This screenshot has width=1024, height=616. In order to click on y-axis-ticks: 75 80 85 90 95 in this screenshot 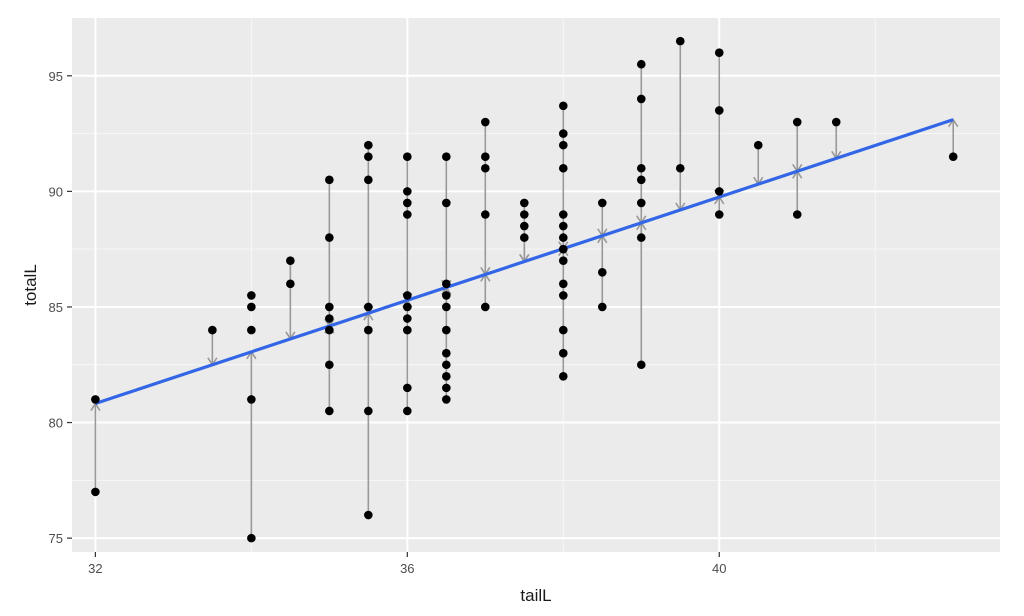, I will do `click(60, 307)`.